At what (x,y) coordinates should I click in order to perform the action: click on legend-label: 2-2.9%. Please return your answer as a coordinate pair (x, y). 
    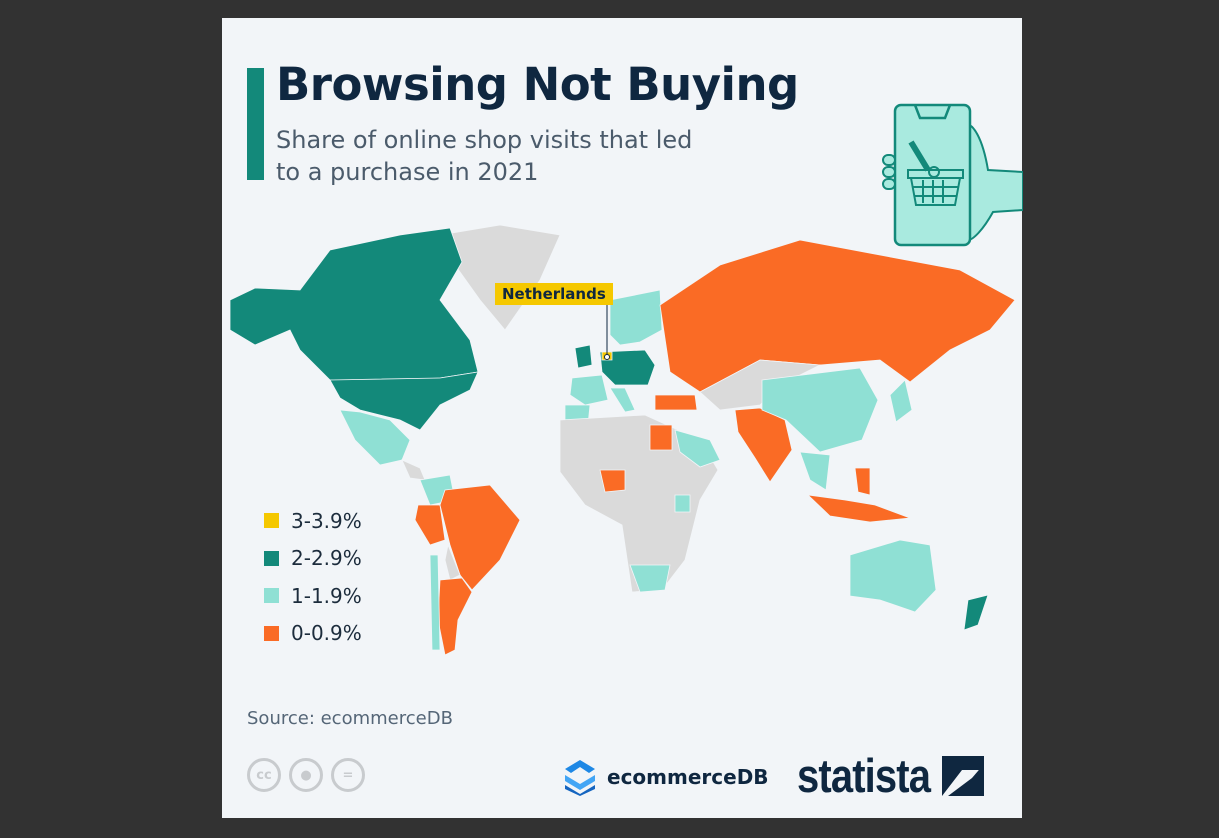
    Looking at the image, I should click on (326, 558).